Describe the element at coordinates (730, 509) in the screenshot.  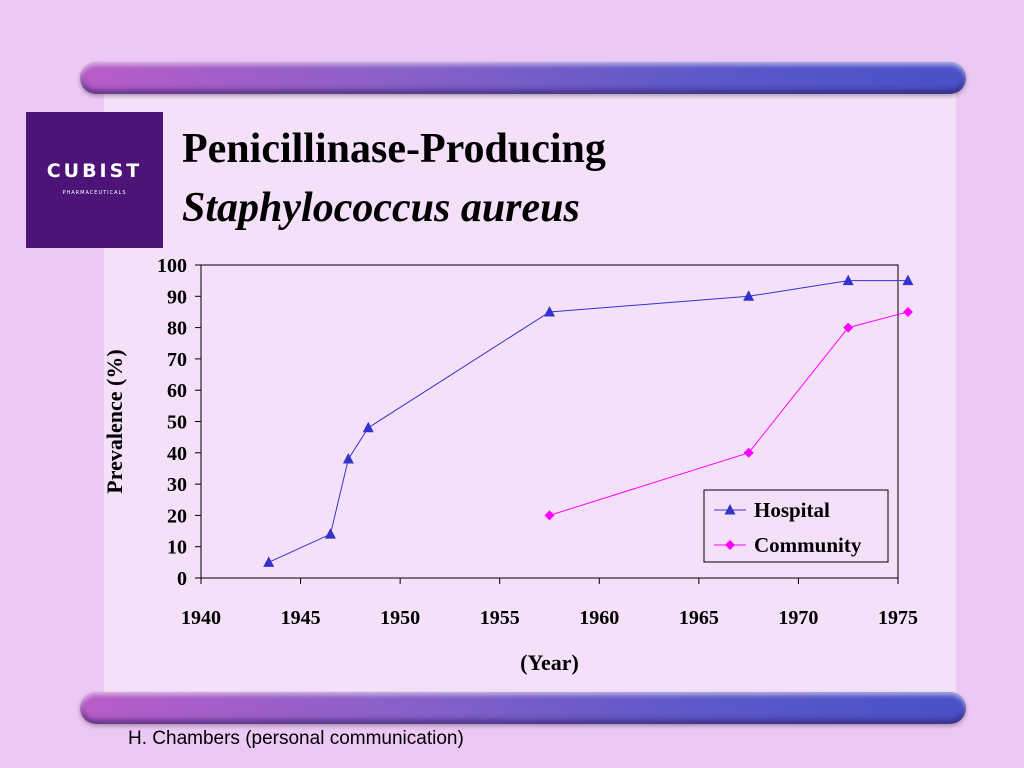
I see `legend-hospital-marker` at that location.